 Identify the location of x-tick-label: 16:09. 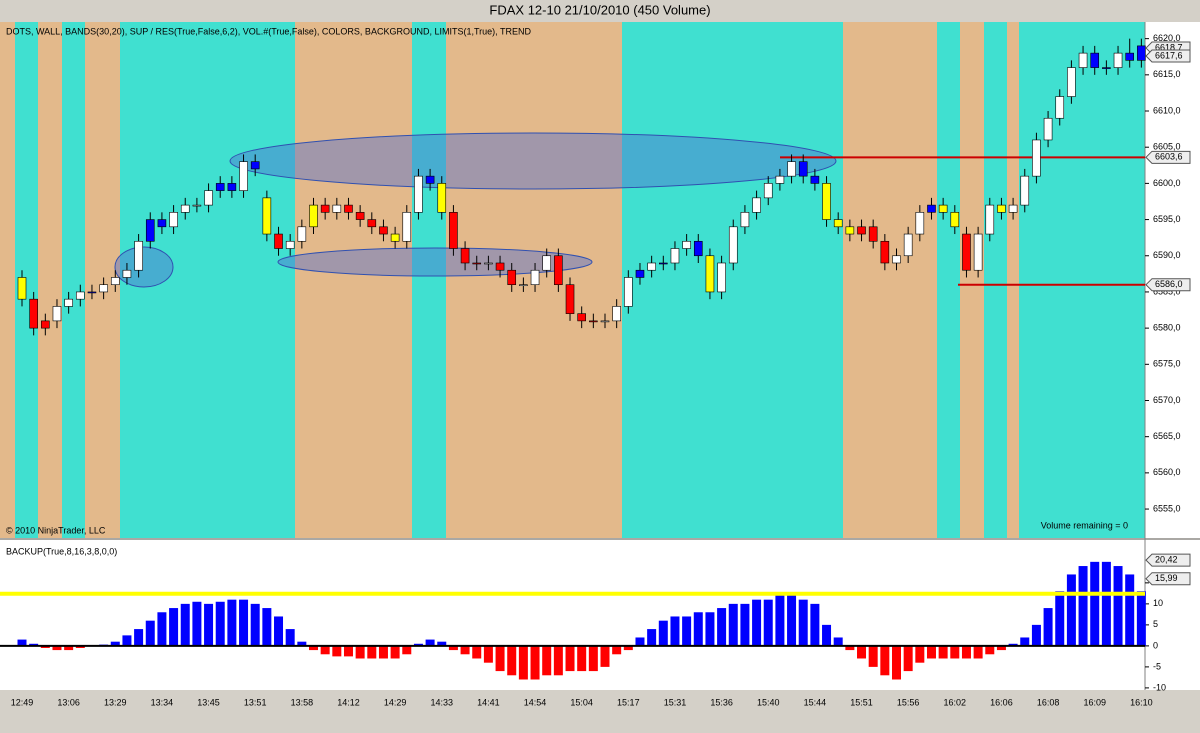
(1094, 702).